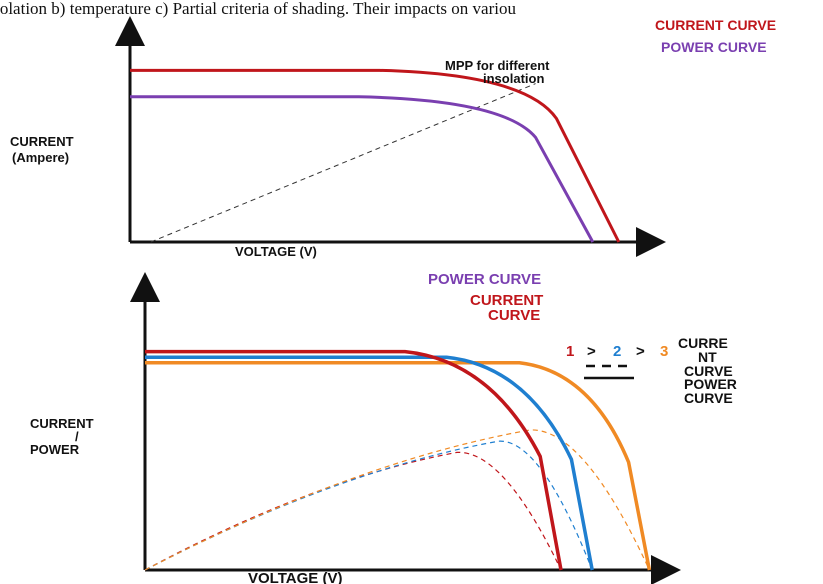  What do you see at coordinates (295, 577) in the screenshot?
I see `chart2-xlabel: VOLTAGE (V)` at bounding box center [295, 577].